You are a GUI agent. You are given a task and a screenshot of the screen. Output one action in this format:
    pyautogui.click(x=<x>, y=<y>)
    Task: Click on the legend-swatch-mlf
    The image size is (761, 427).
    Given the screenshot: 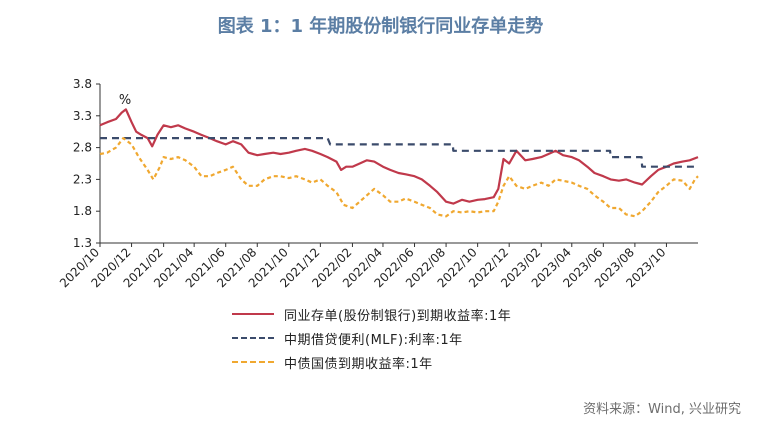 What is the action you would take?
    pyautogui.click(x=253, y=338)
    